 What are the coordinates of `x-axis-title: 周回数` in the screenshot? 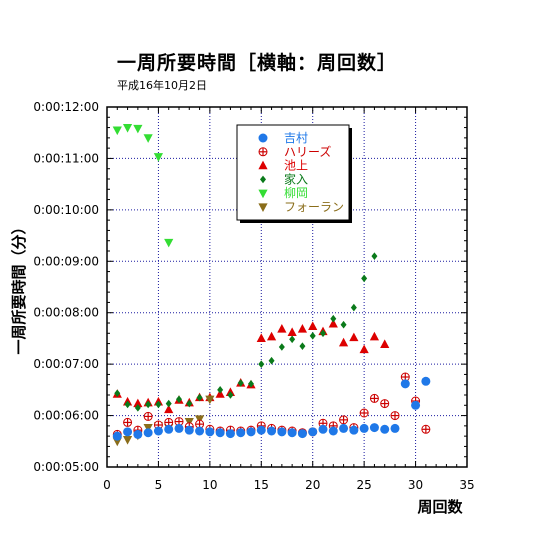 It's located at (440, 507).